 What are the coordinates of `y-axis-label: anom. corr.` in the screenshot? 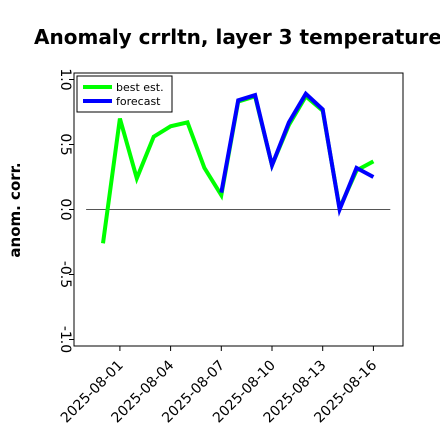 It's located at (15, 209).